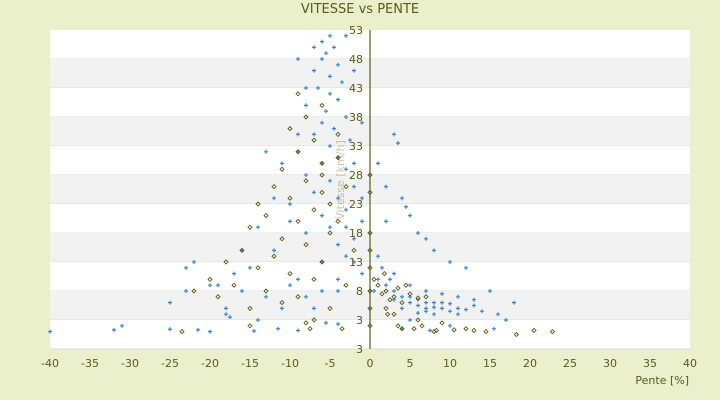  What do you see at coordinates (360, 9) in the screenshot?
I see `chart-title: VITESSE vs PENTE` at bounding box center [360, 9].